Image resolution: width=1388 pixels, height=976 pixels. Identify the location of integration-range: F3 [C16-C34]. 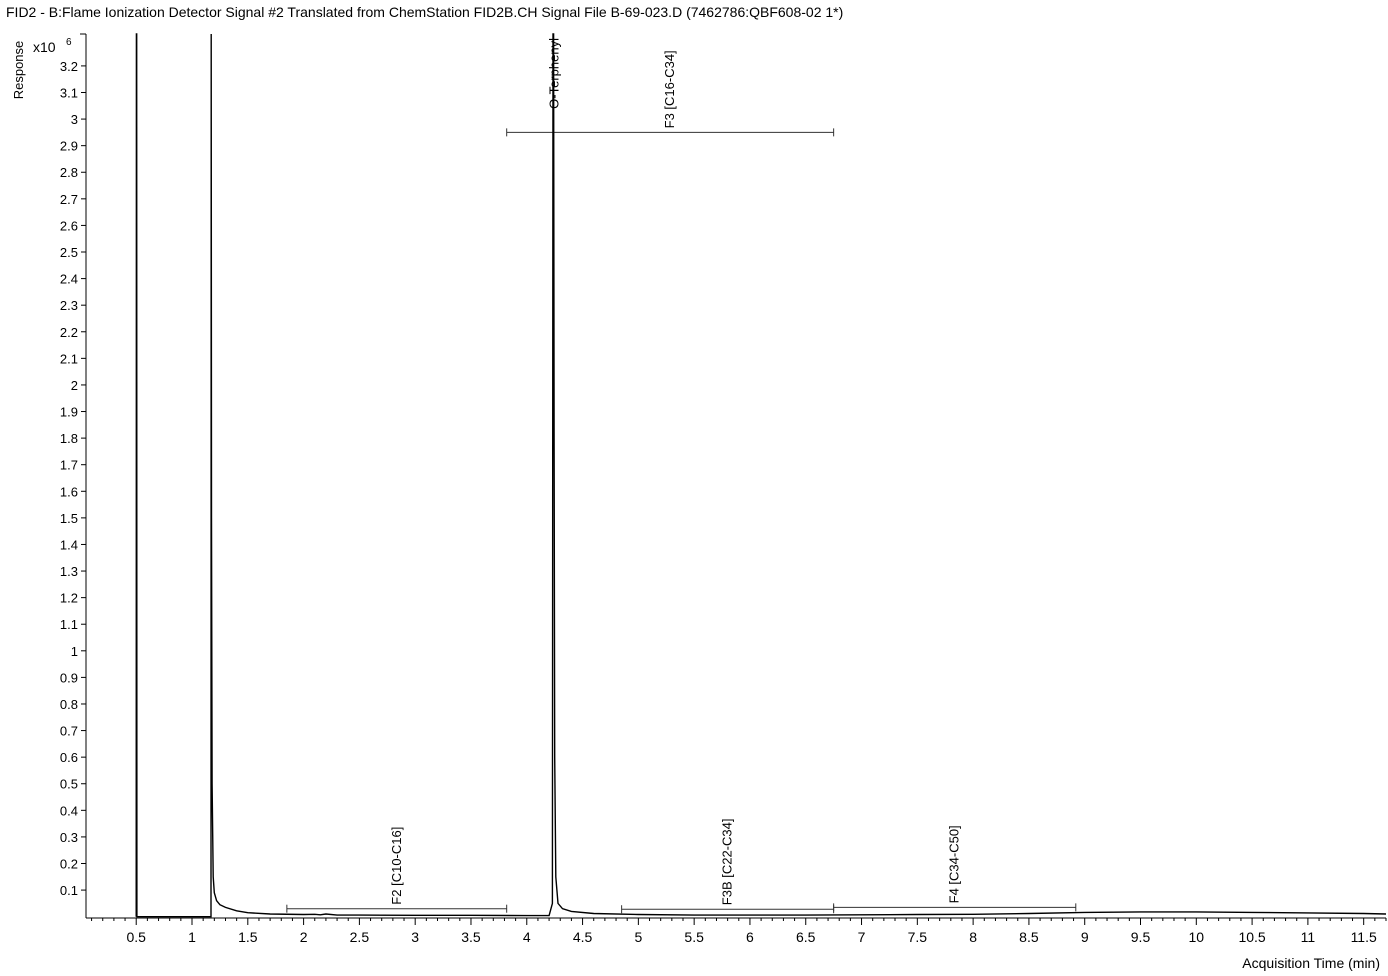
(670, 93).